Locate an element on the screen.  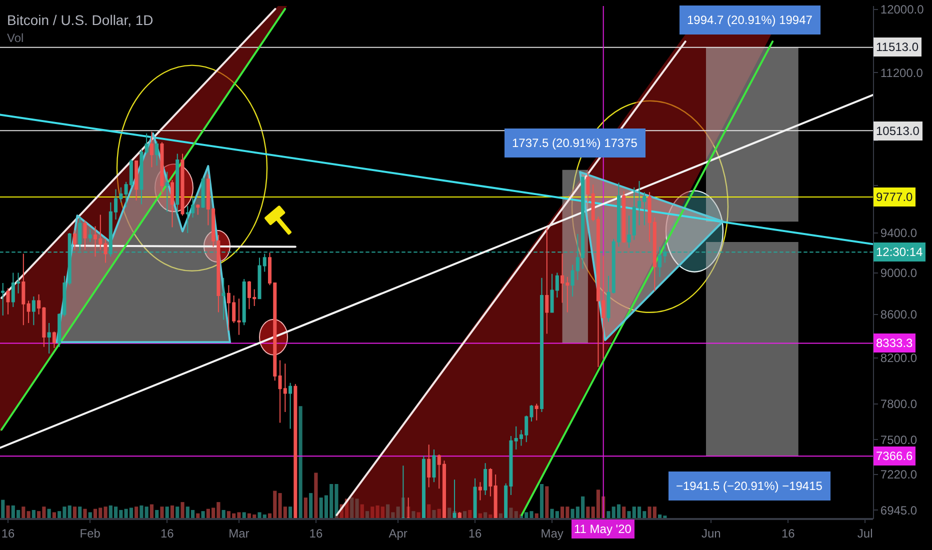
y-tick-label: 8600.0 is located at coordinates (899, 315).